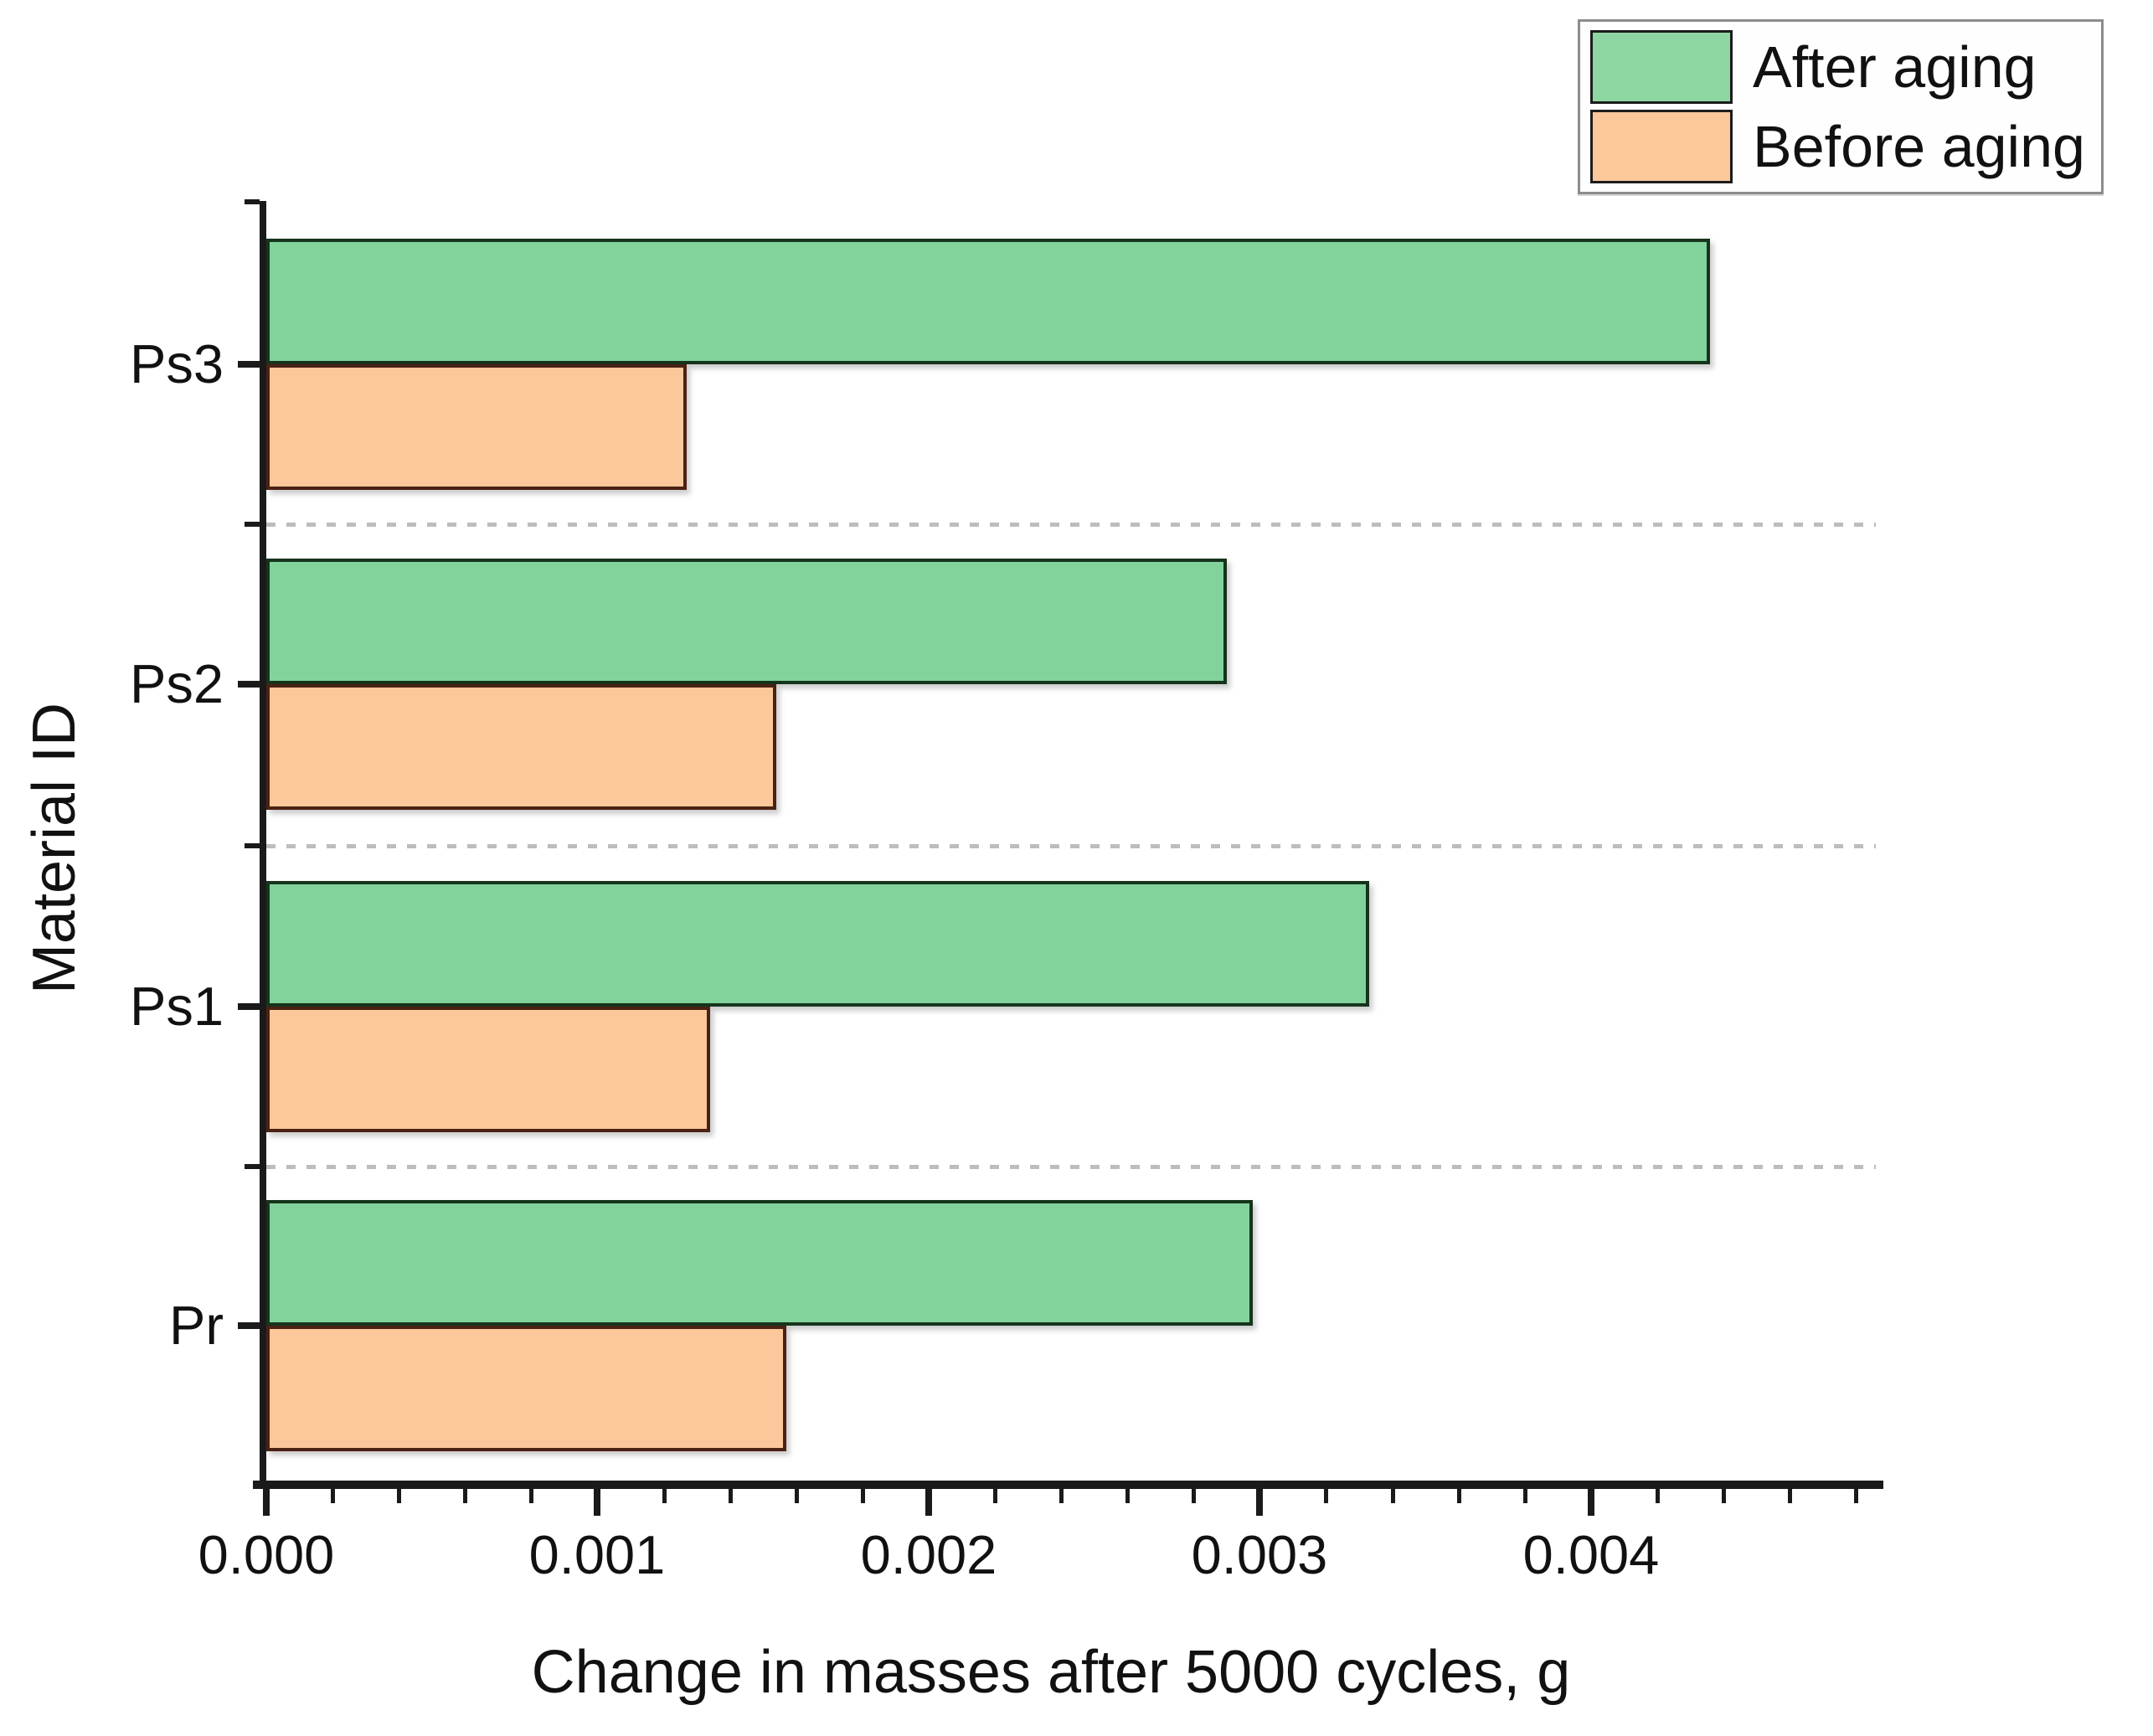  I want to click on bar-after-aging-pr, so click(759, 1263).